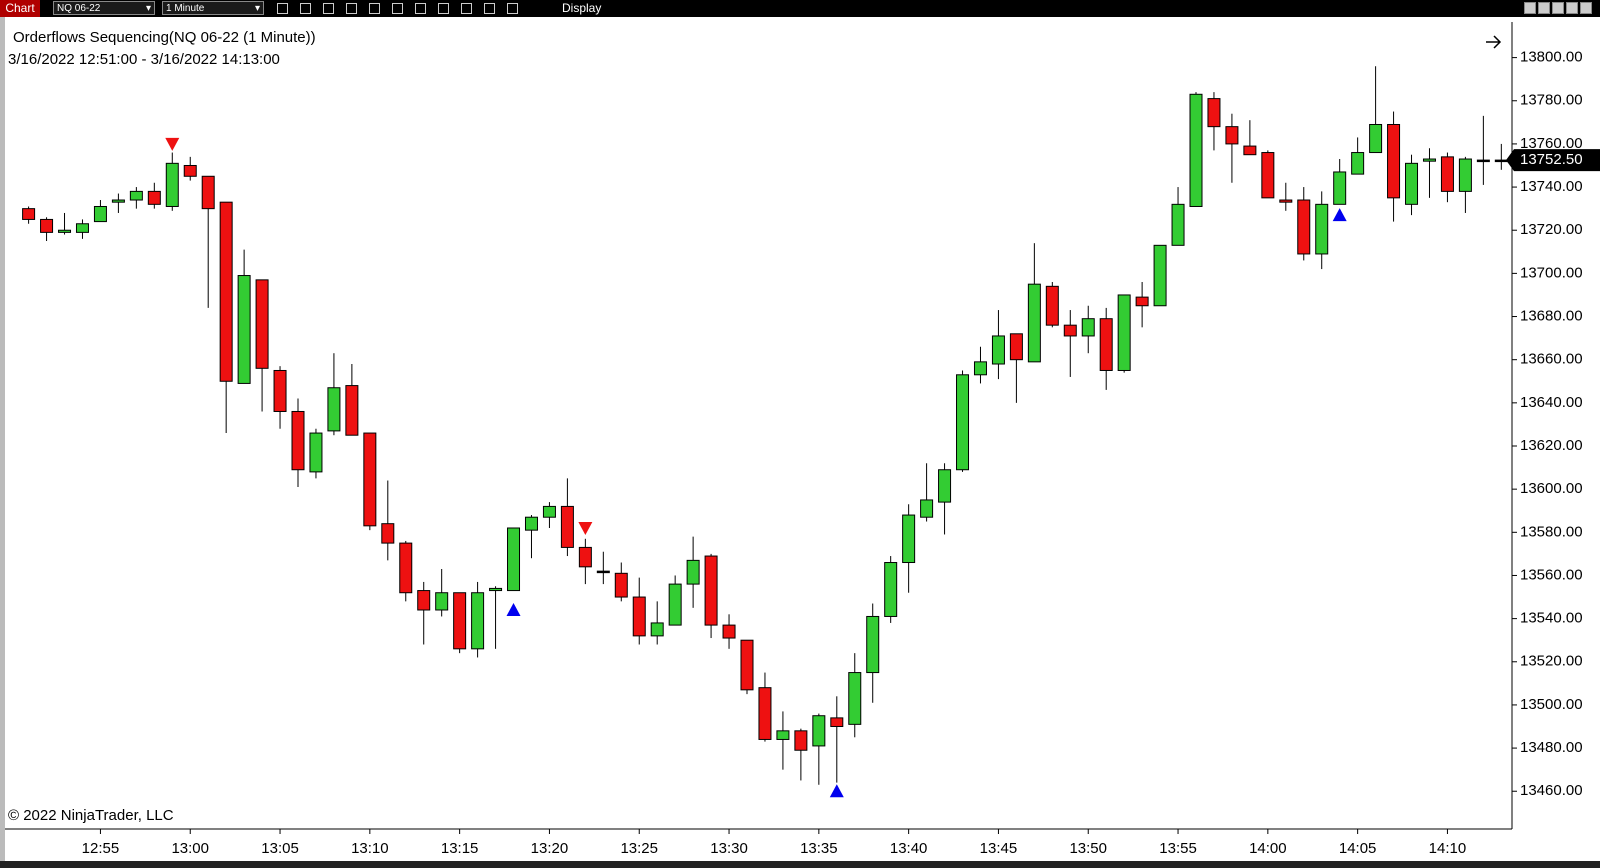 This screenshot has width=1600, height=868. I want to click on y-tick-label: 13460.00, so click(1551, 790).